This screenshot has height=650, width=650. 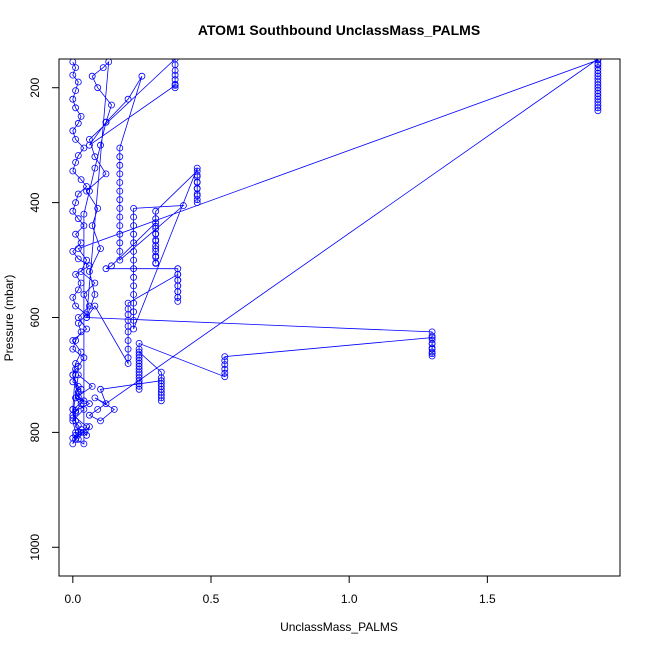 I want to click on y-tick-label: 600, so click(x=35, y=317).